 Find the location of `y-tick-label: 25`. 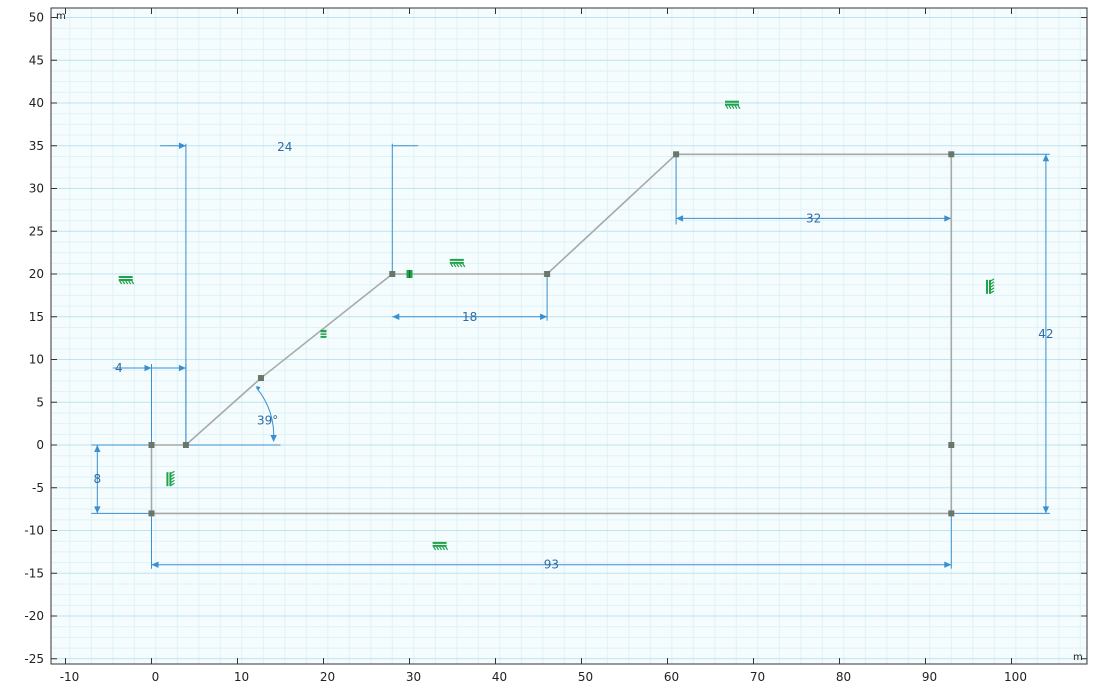

y-tick-label: 25 is located at coordinates (36, 231).